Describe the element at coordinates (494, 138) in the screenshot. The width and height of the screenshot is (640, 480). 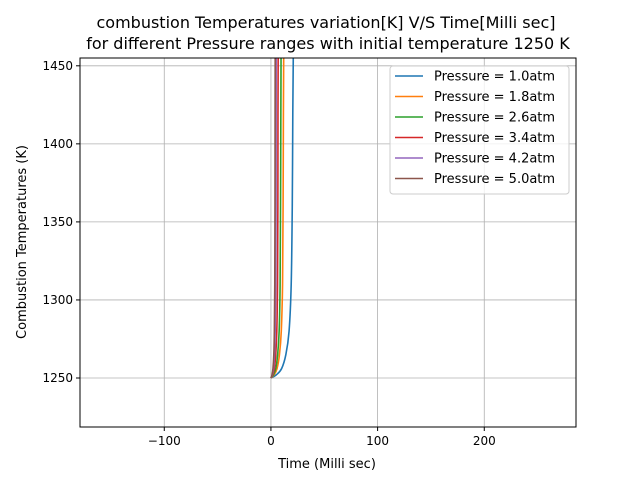
I see `legend-label: Pressure = 3.4atm` at that location.